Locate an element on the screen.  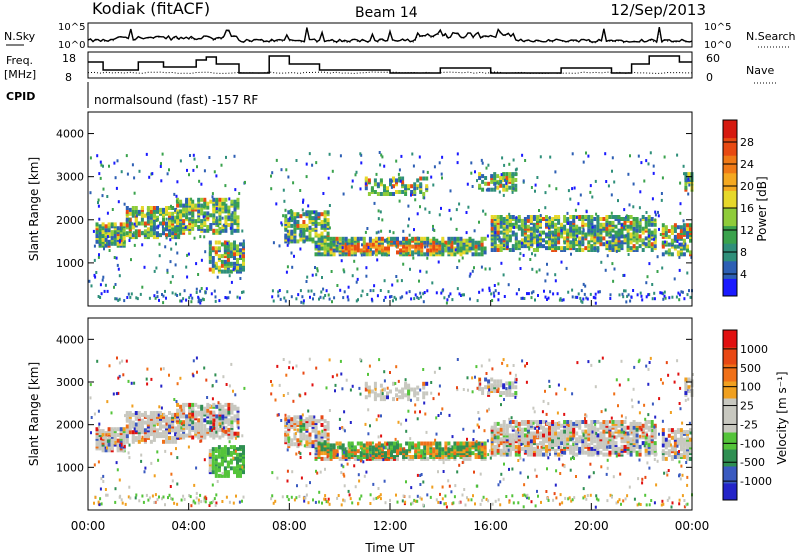
nave-label: Nave is located at coordinates (760, 70).